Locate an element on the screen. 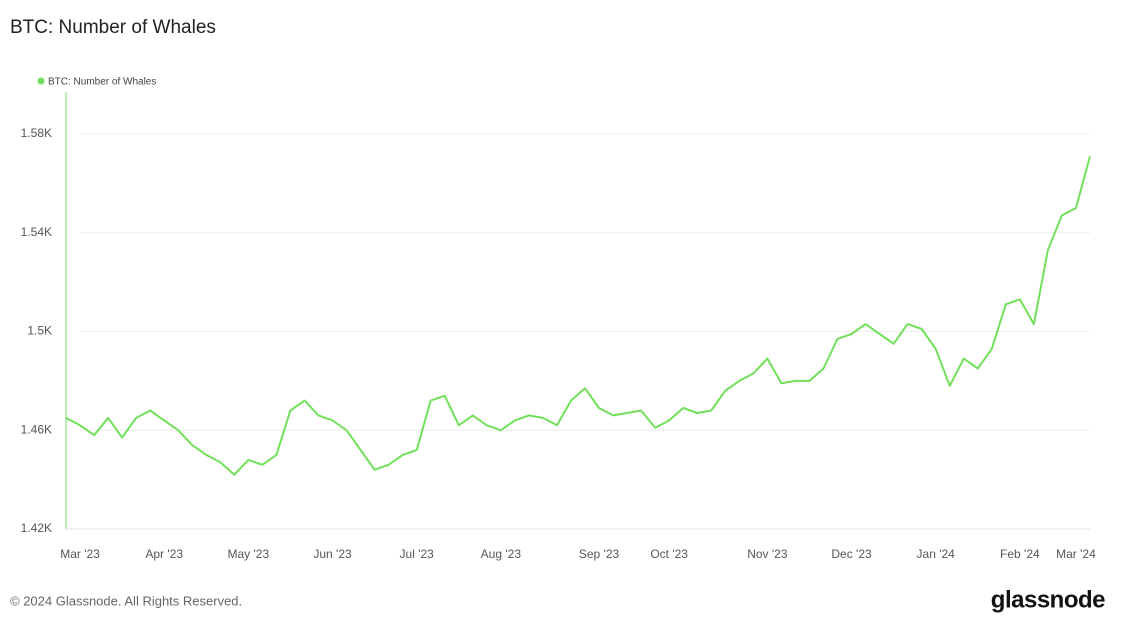 The image size is (1121, 630). legend-label: BTC: Number of Whales is located at coordinates (102, 82).